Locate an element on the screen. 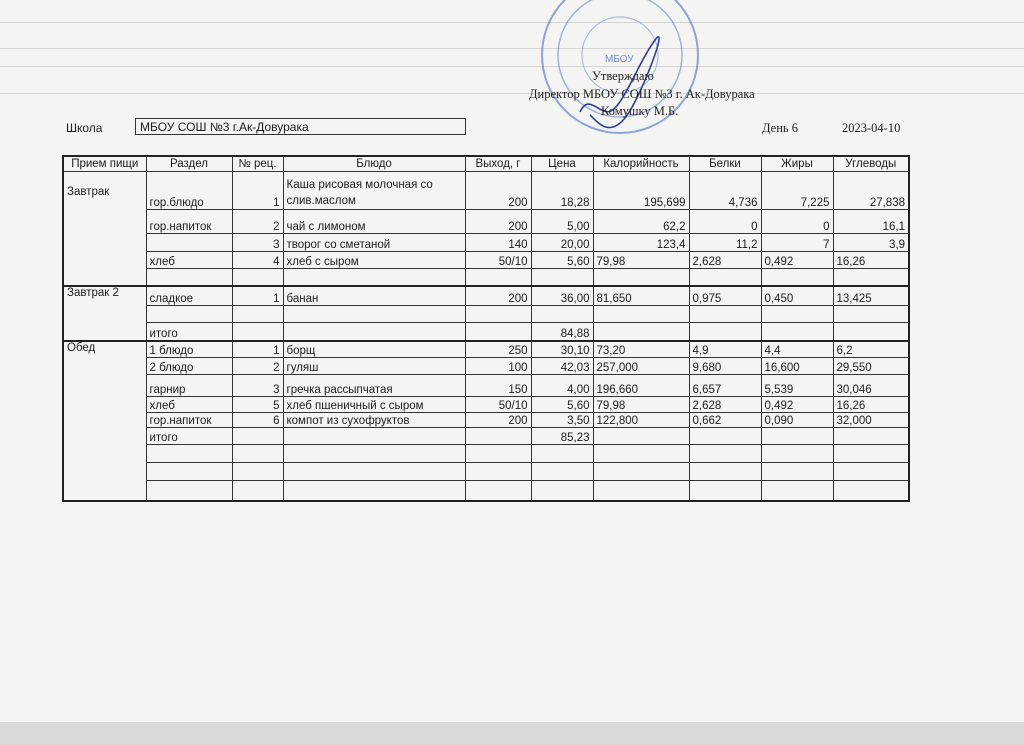 Image resolution: width=1024 pixels, height=745 pixels. cell-fat: 7 is located at coordinates (797, 243).